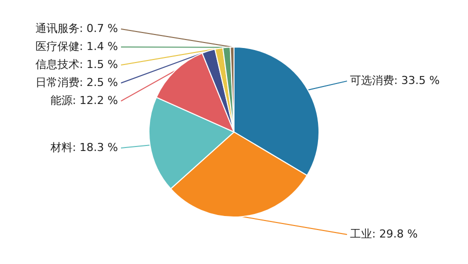 Image resolution: width=468 pixels, height=264 pixels. I want to click on slice-label: 工业: 29.8 %, so click(384, 234).